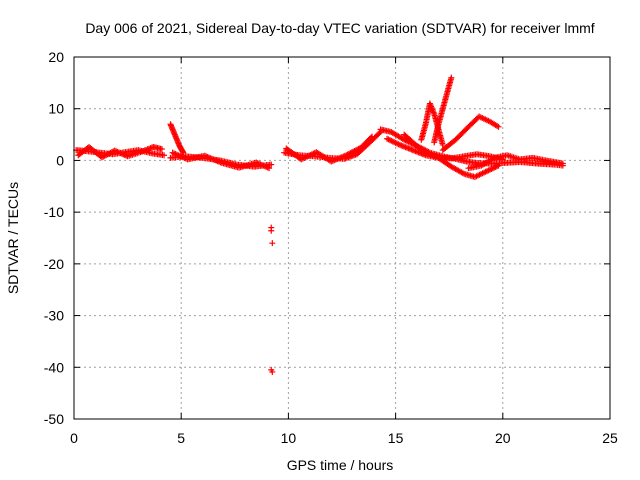 The height and width of the screenshot is (480, 640). Describe the element at coordinates (221, 160) in the screenshot. I see `series-arc-3b` at that location.